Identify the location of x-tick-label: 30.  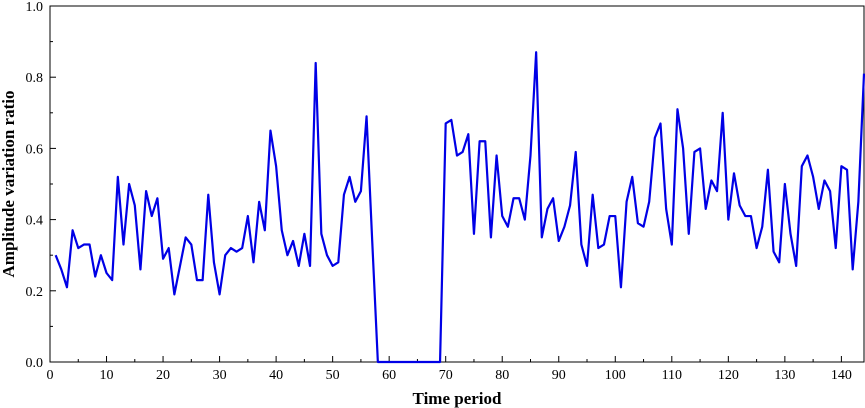
(220, 375).